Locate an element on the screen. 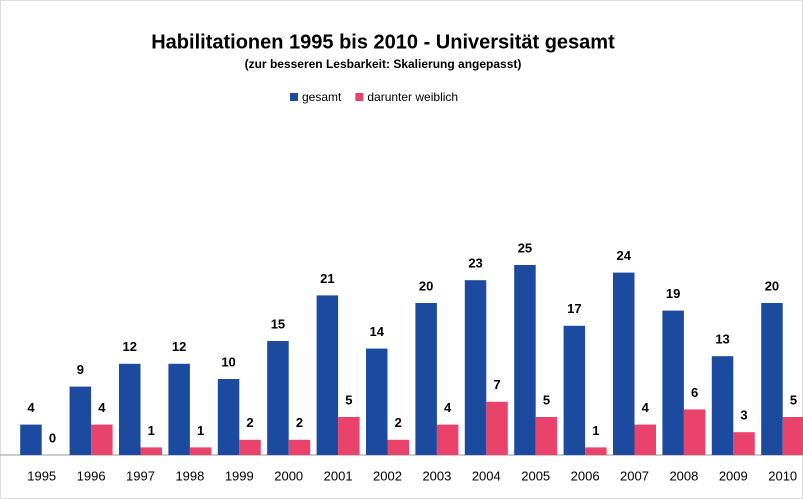 The image size is (803, 499). x-tick-label: 2002 is located at coordinates (387, 475).